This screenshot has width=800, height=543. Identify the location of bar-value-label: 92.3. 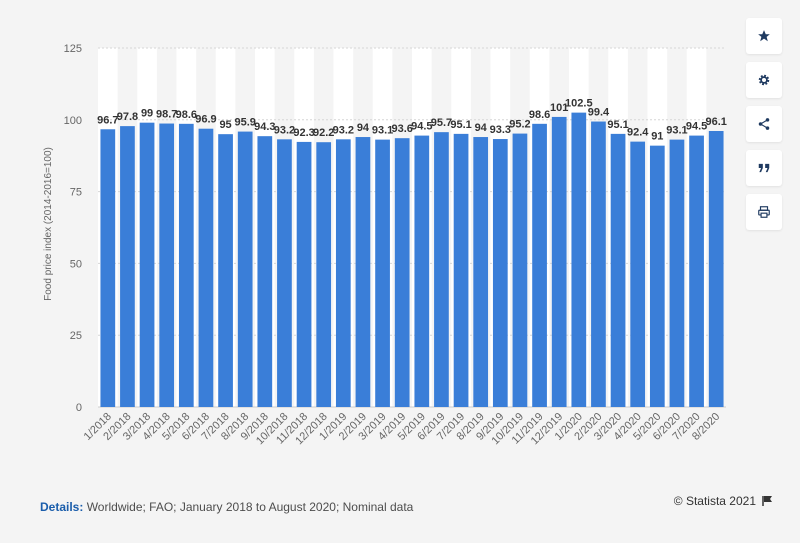
(303, 133).